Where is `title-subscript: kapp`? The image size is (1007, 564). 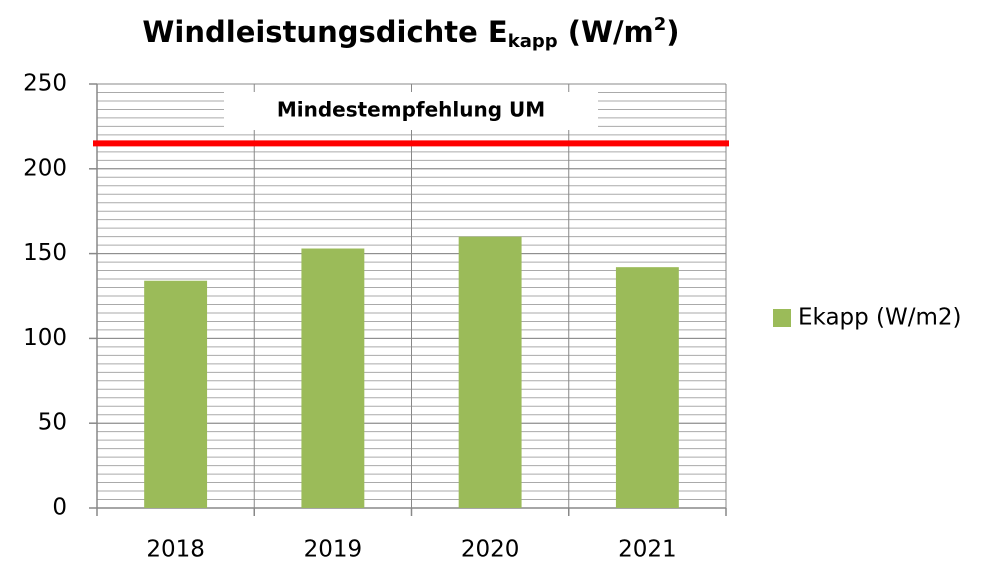
title-subscript: kapp is located at coordinates (533, 41).